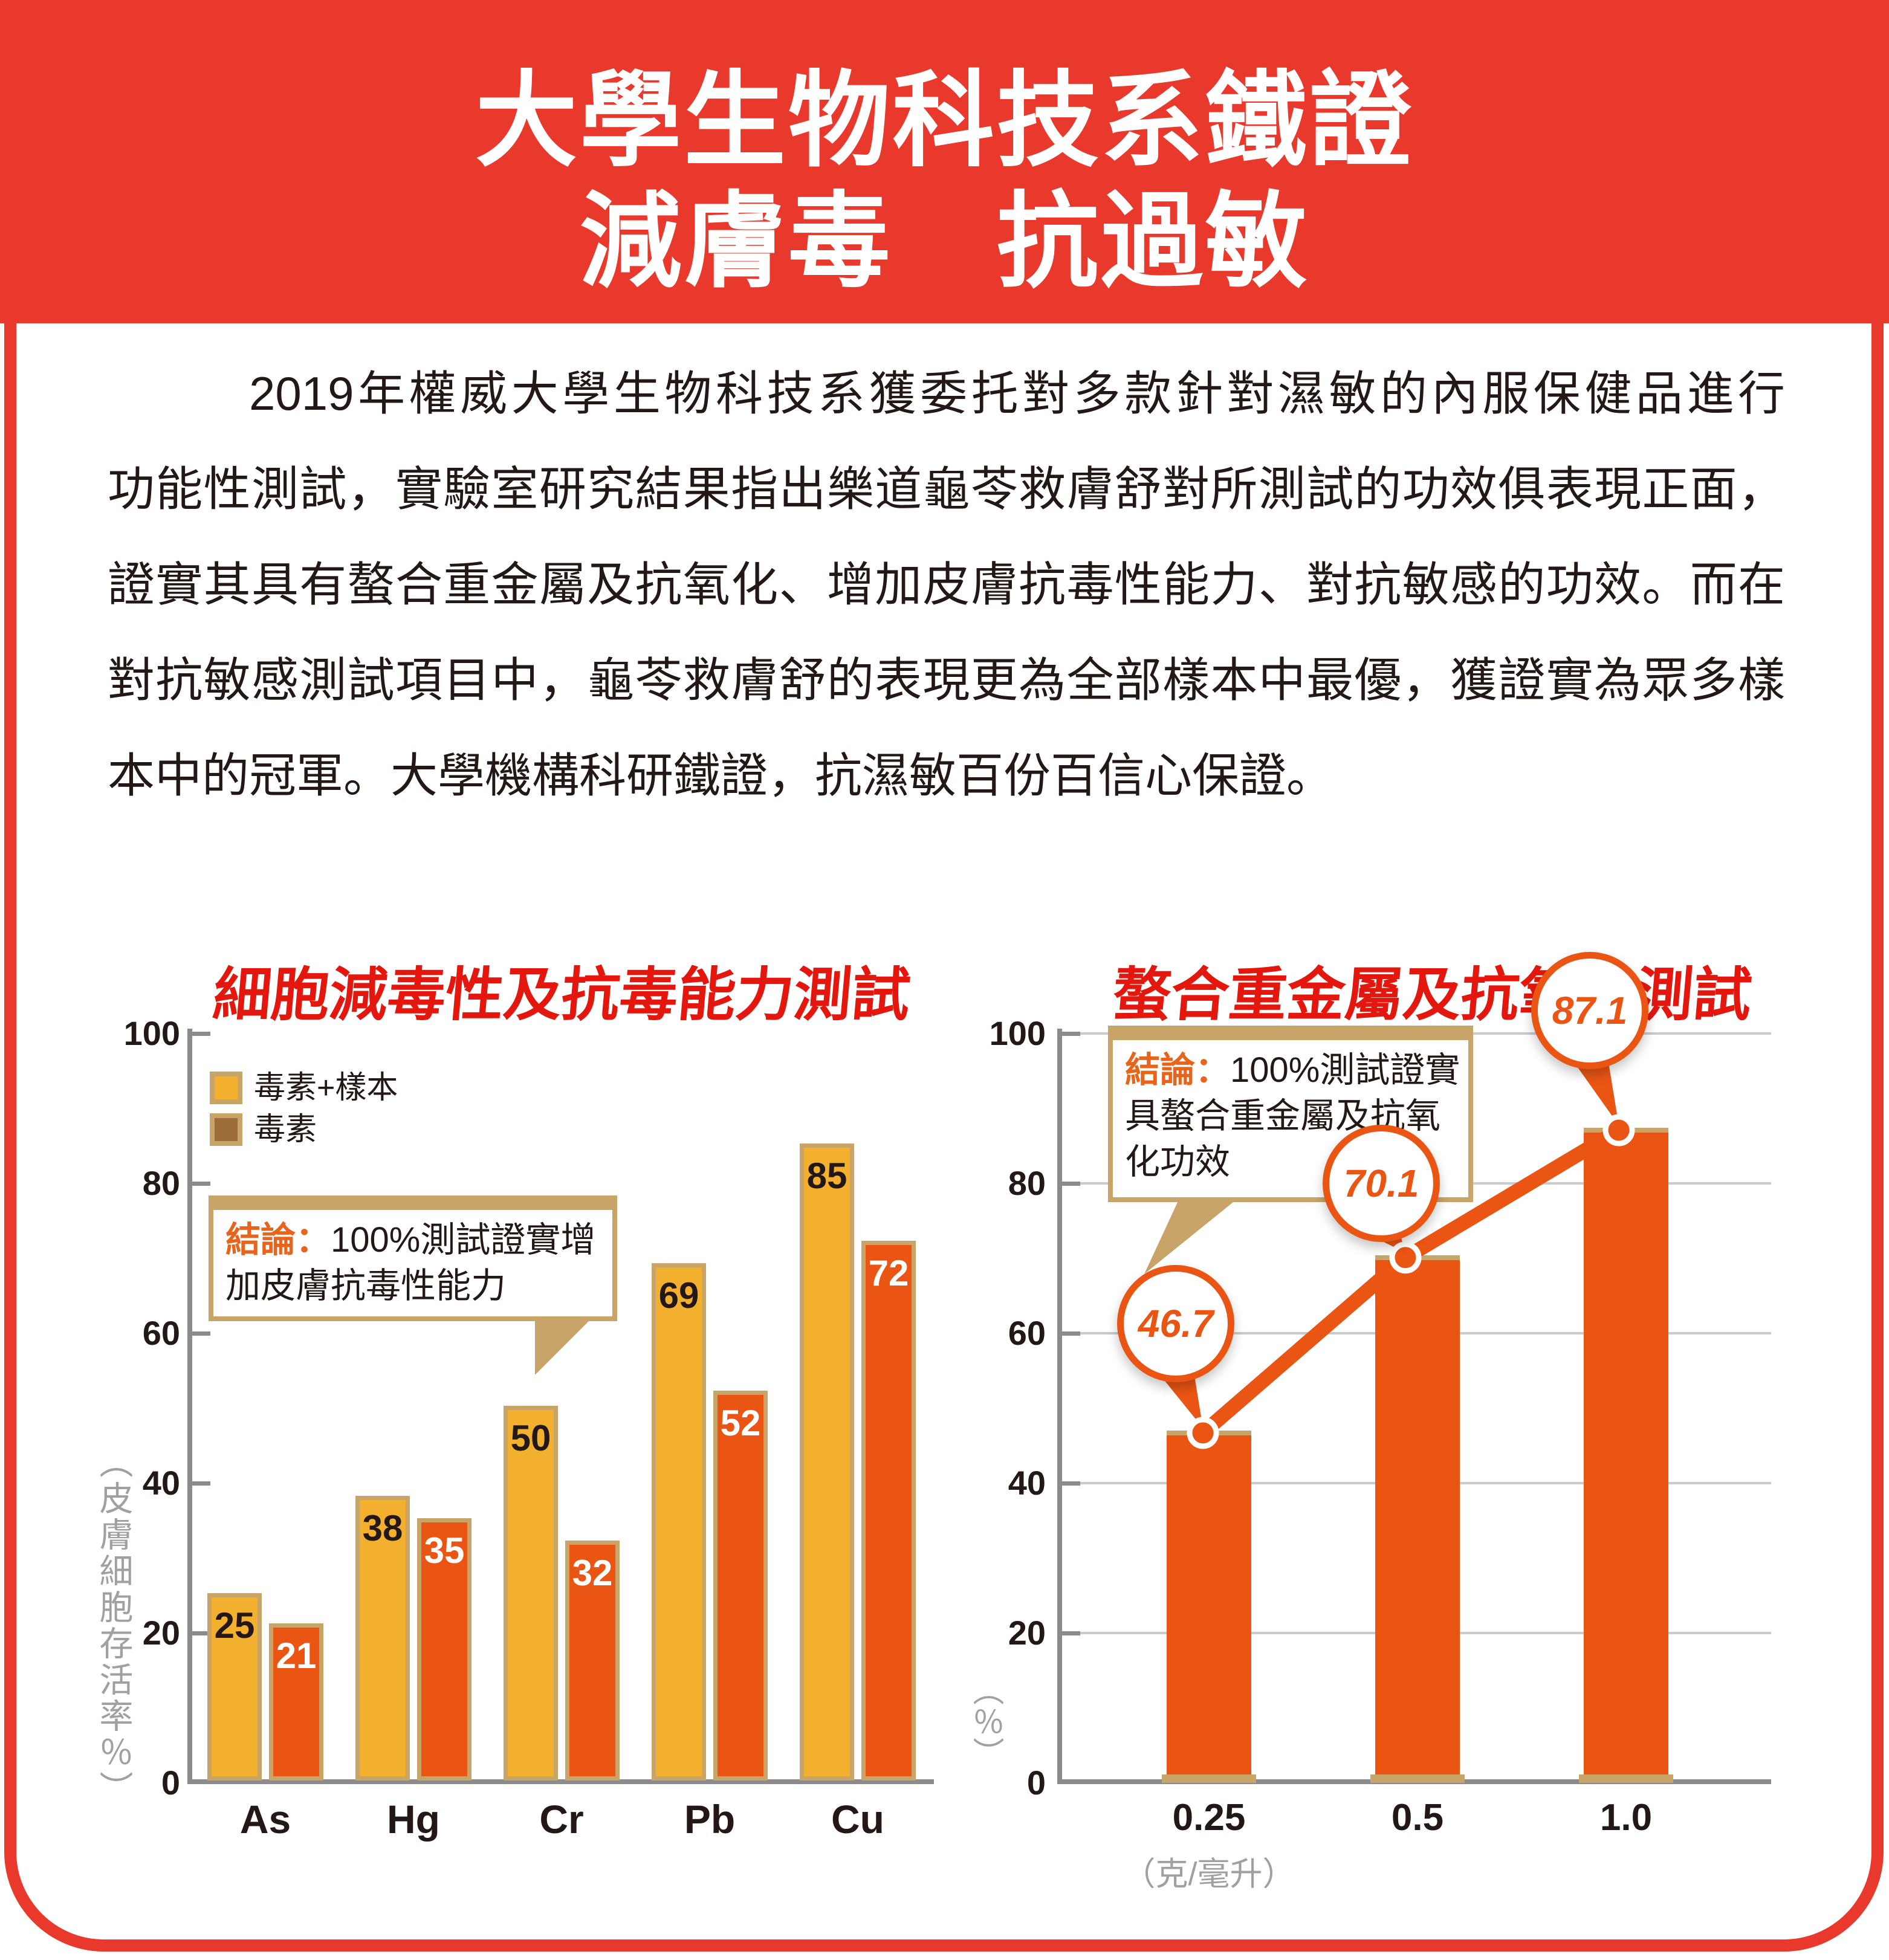 The width and height of the screenshot is (1889, 1960). I want to click on bar-toxin: 52, so click(741, 1585).